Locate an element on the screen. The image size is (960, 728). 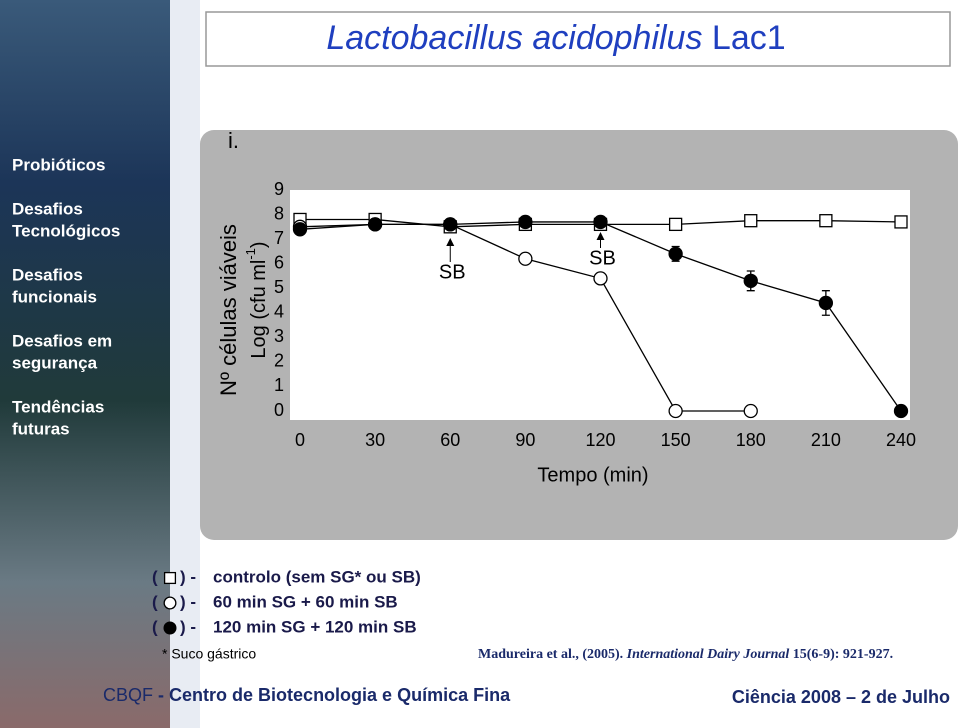
x-tick-label: 240 is located at coordinates (901, 440).